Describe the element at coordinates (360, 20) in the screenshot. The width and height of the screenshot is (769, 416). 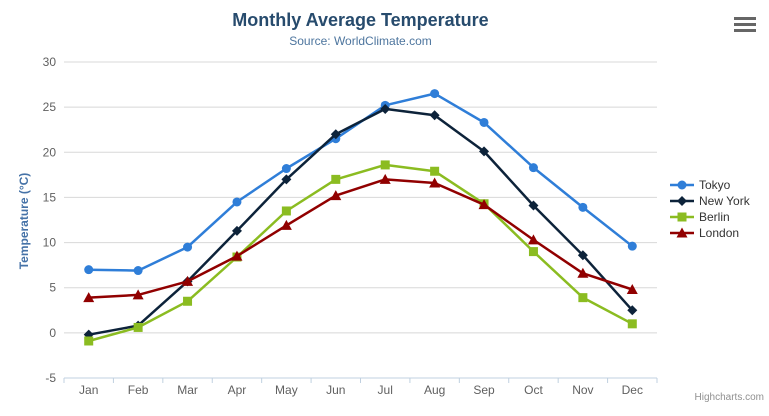
I see `chart-title: Monthly Average Temperature` at that location.